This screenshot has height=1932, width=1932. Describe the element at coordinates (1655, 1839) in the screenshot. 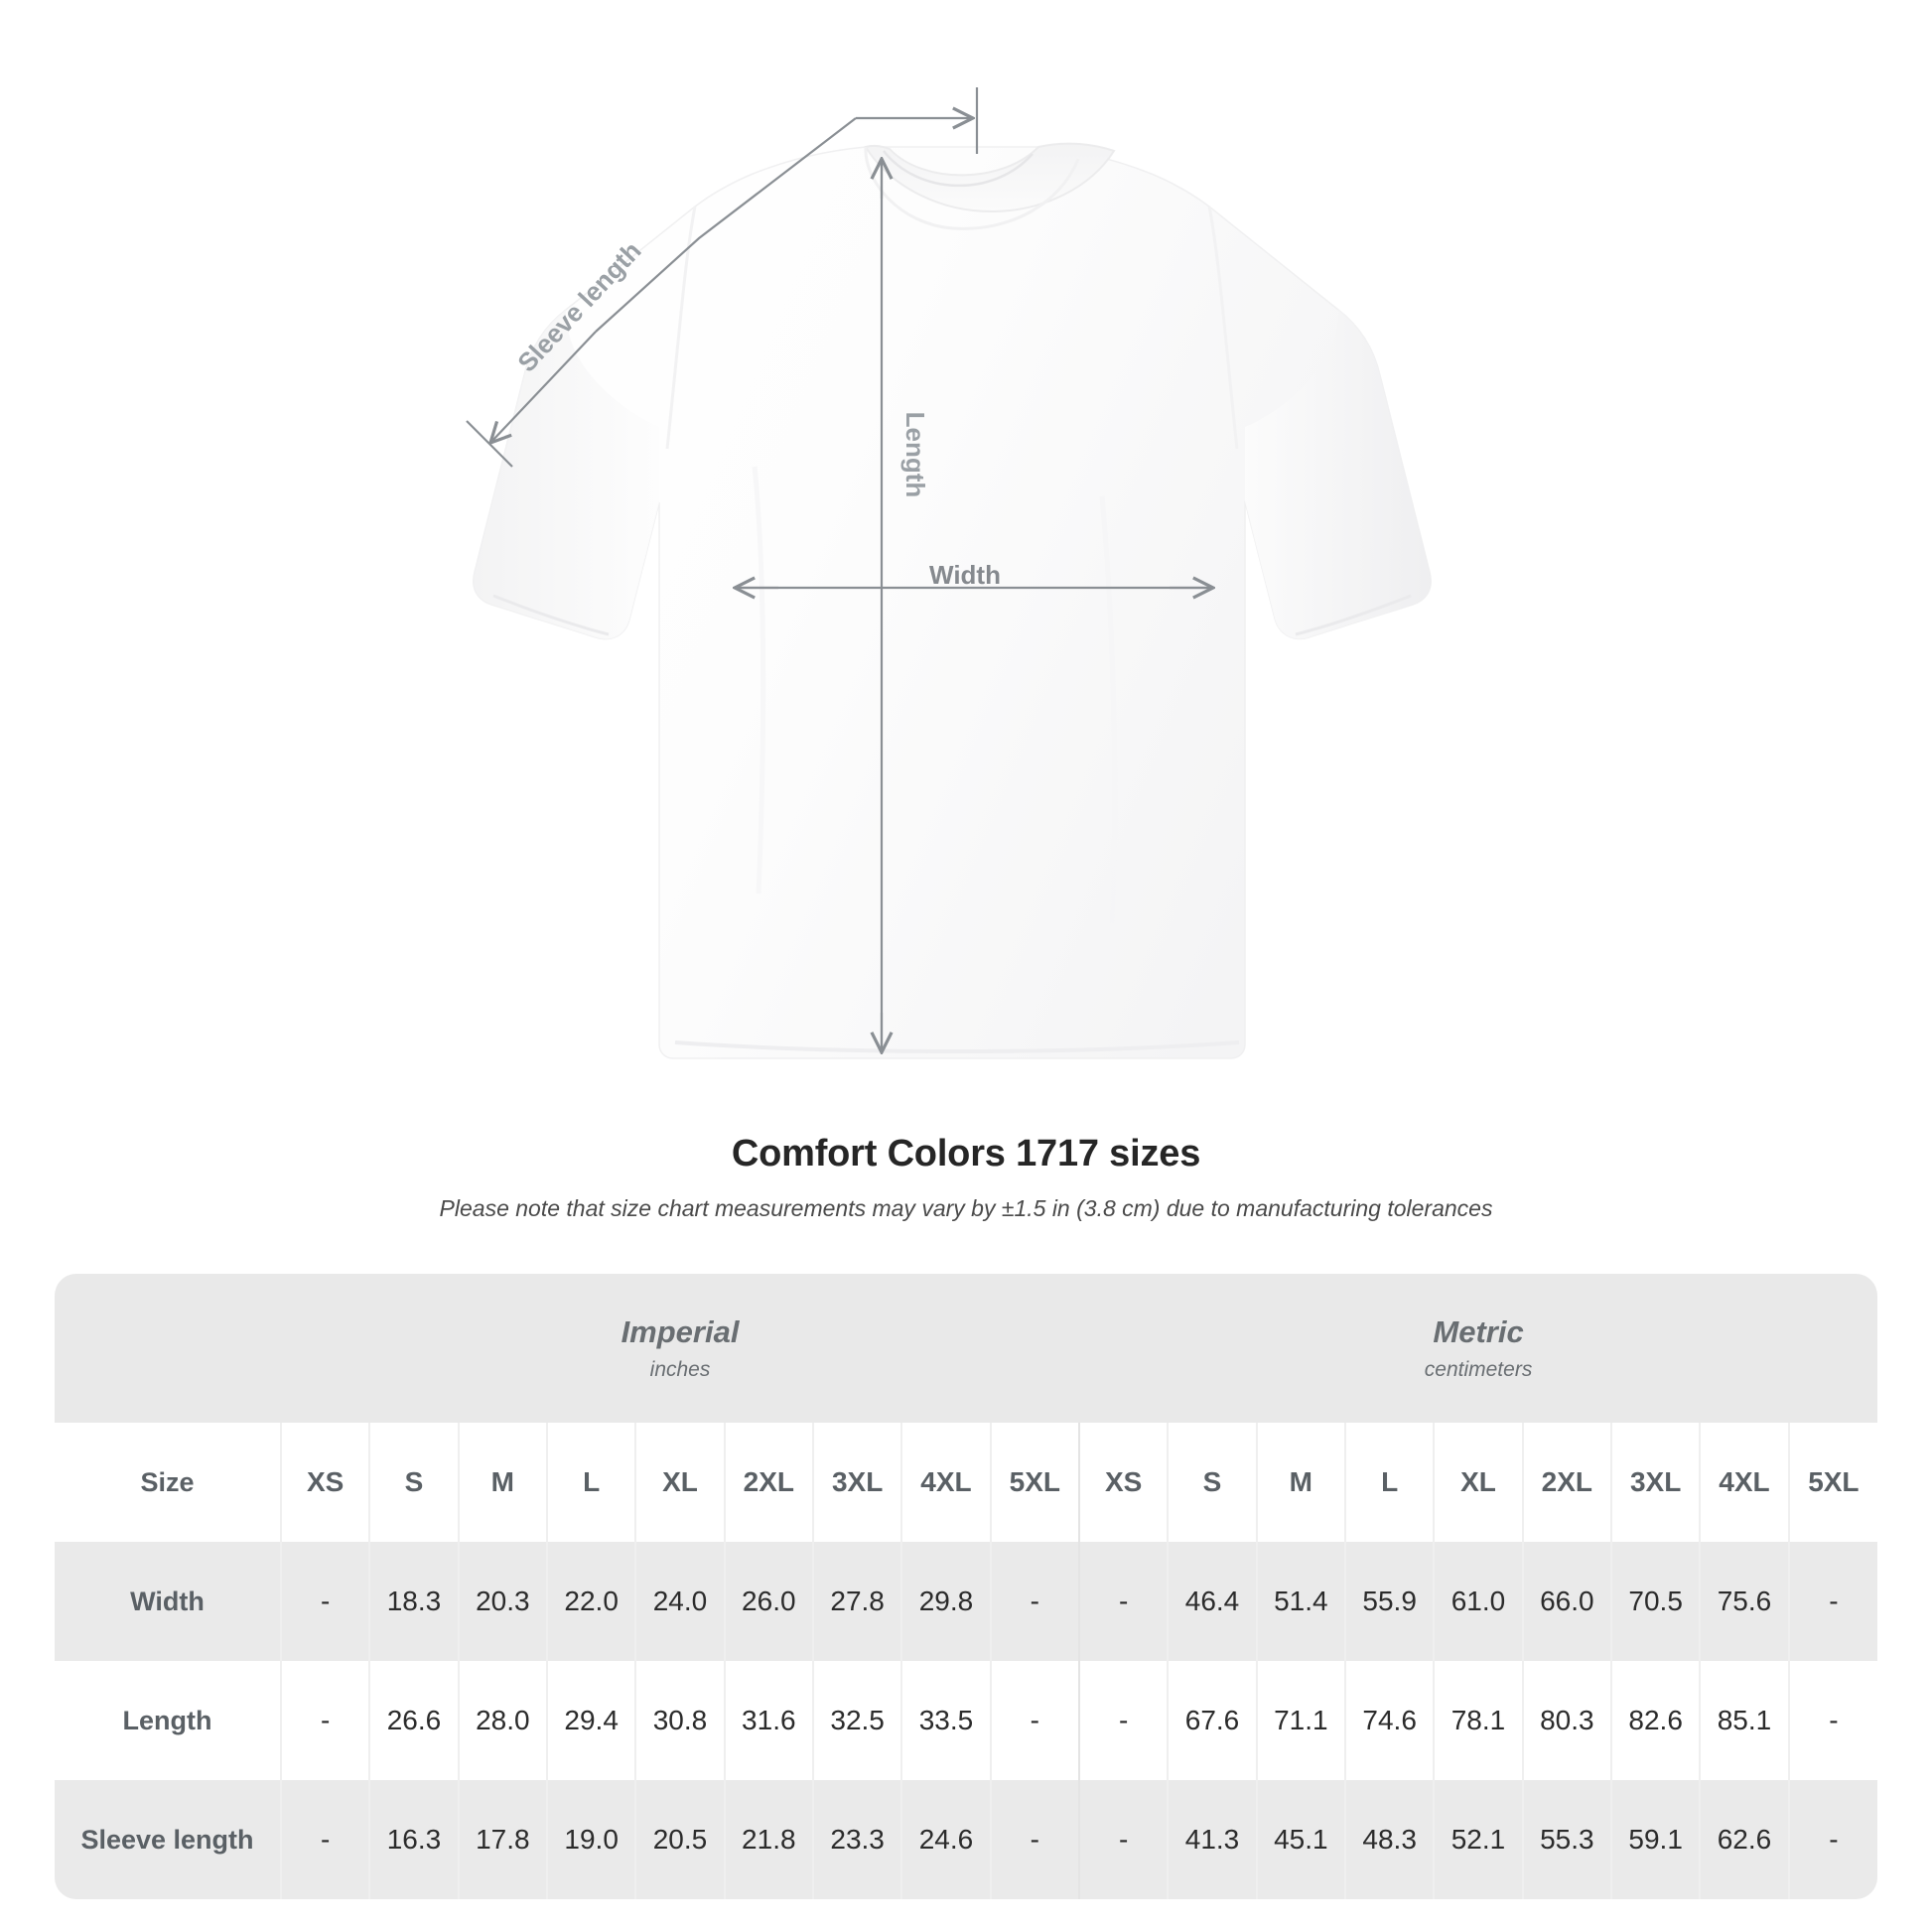

I see `cell-metric-3XL: 59.1` at that location.